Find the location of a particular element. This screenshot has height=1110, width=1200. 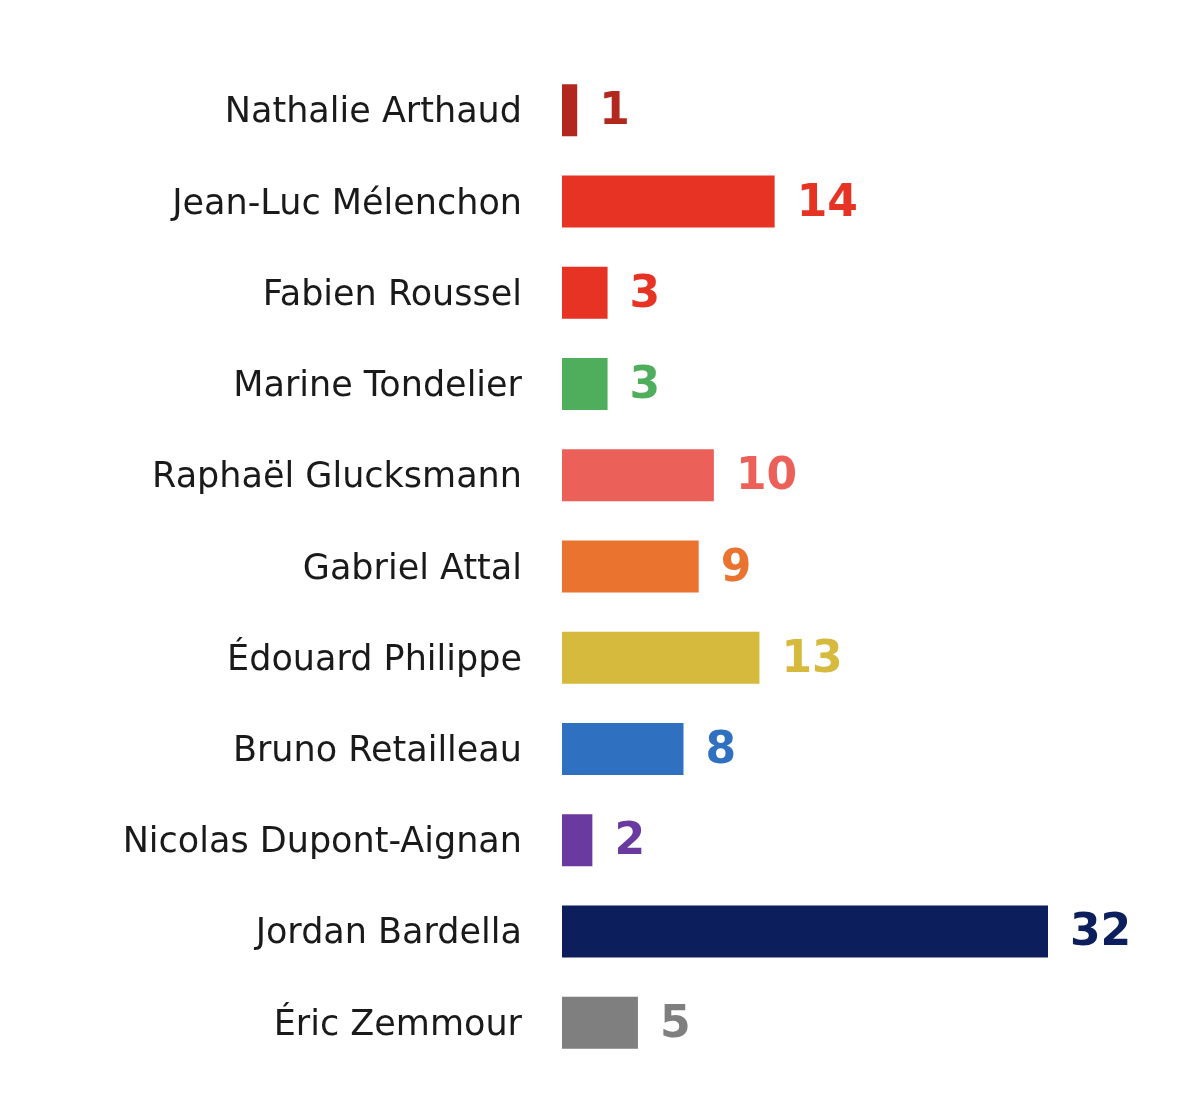

y-tick-label: Bruno Retailleau is located at coordinates (377, 749).